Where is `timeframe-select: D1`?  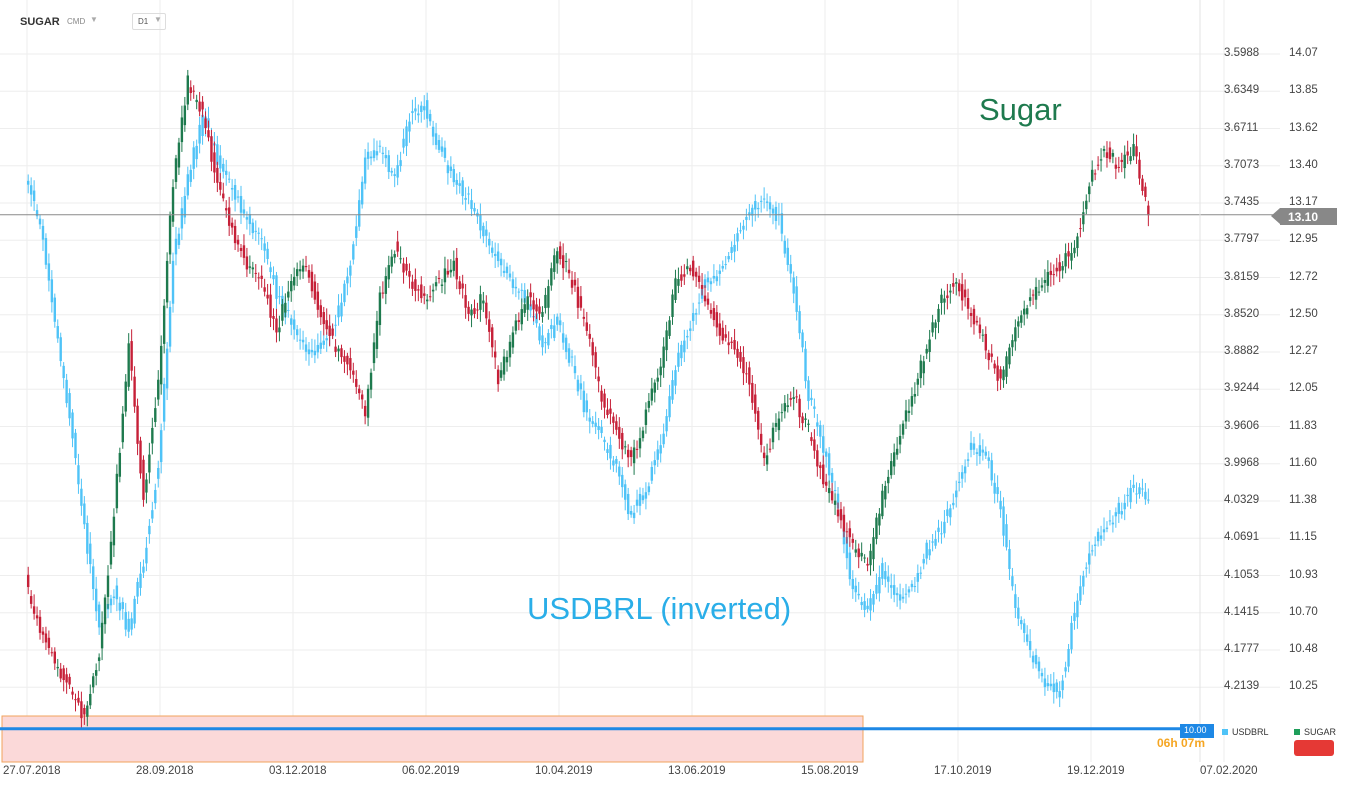 timeframe-select: D1 is located at coordinates (149, 21).